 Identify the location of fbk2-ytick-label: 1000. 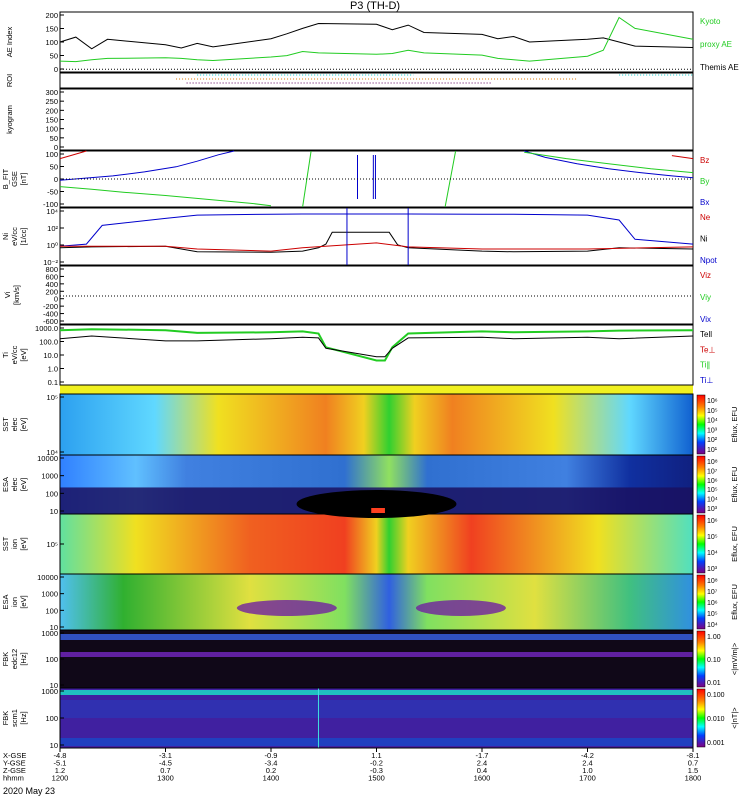
(49, 691).